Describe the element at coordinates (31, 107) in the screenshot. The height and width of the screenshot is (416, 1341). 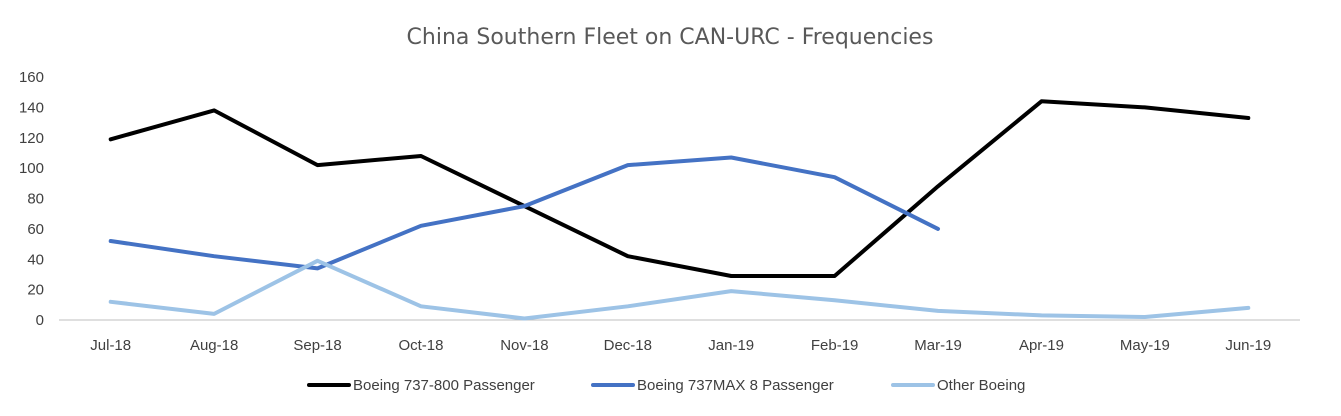
I see `y-tick-label: 140` at that location.